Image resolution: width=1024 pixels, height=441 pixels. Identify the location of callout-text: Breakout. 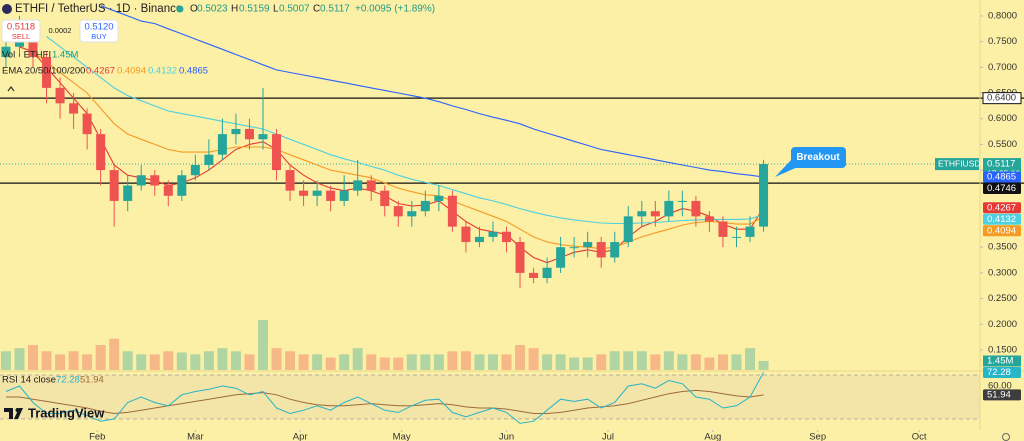
(818, 157).